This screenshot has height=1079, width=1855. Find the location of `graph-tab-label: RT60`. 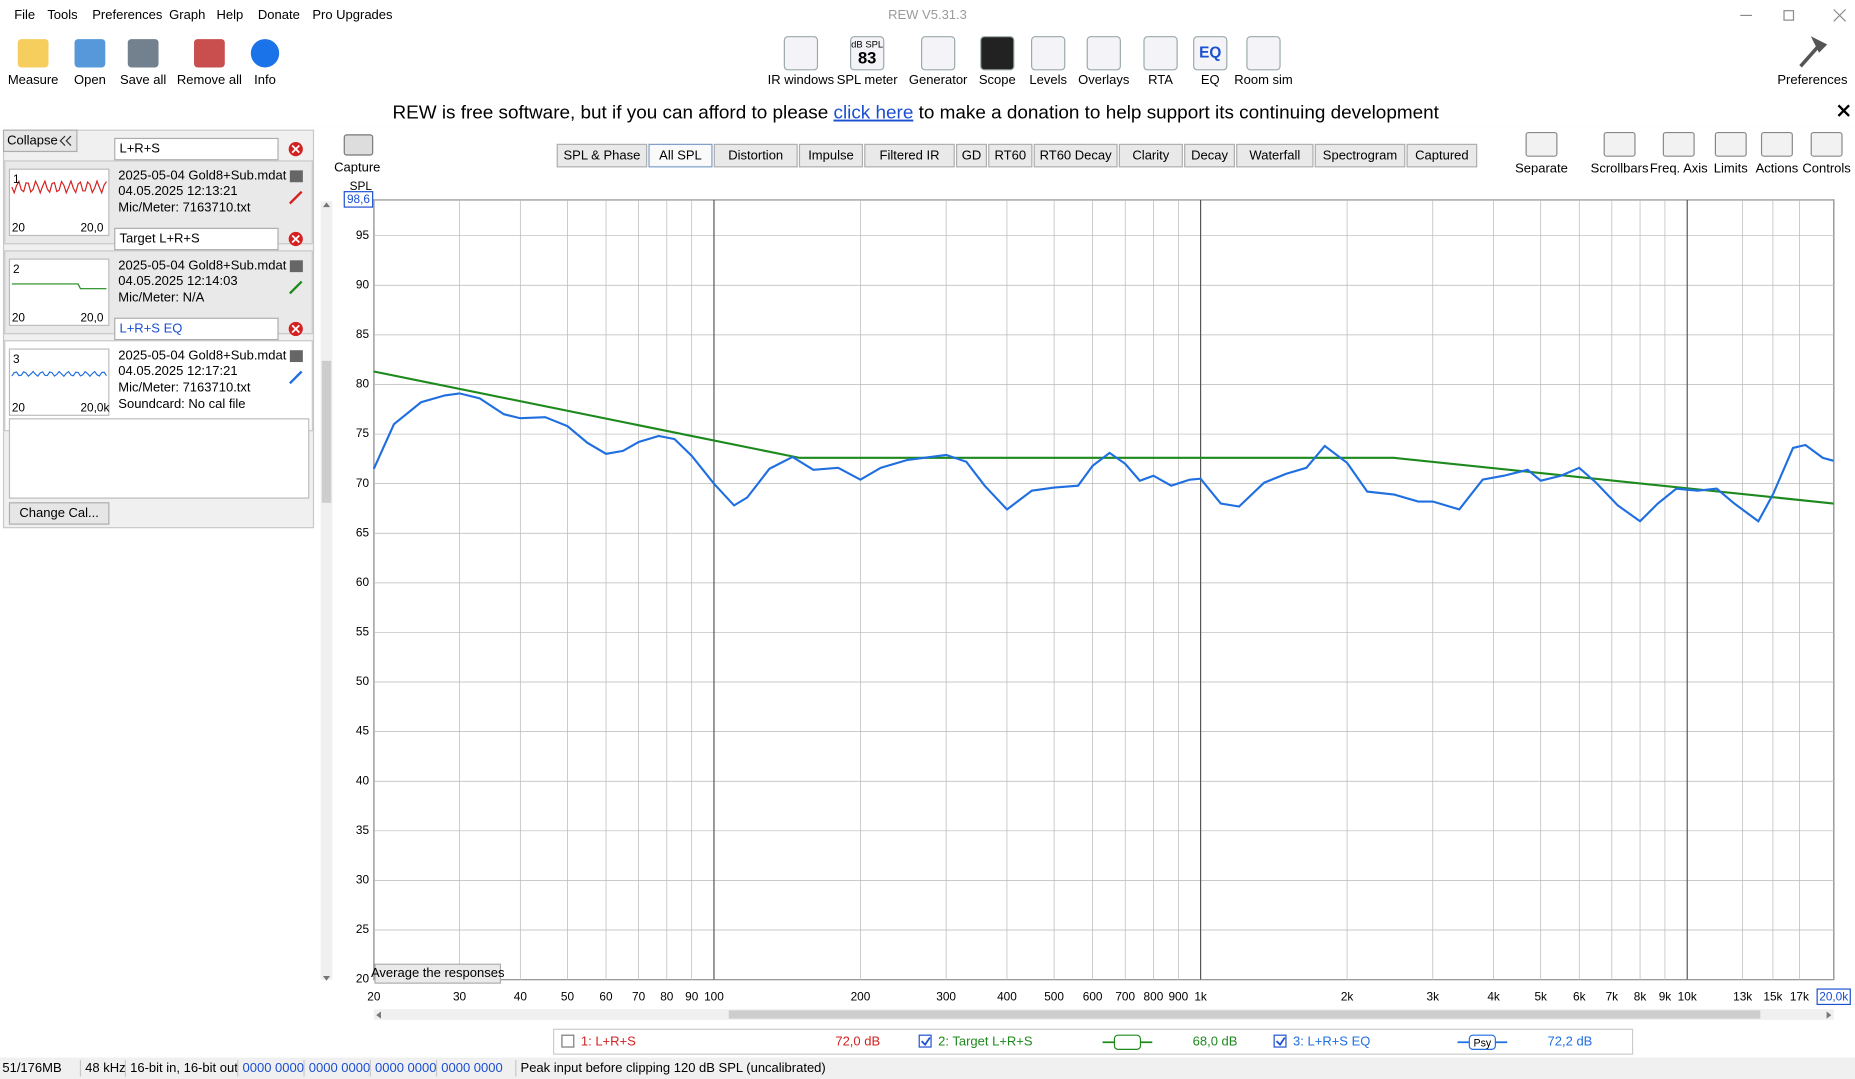

graph-tab-label: RT60 is located at coordinates (1011, 155).